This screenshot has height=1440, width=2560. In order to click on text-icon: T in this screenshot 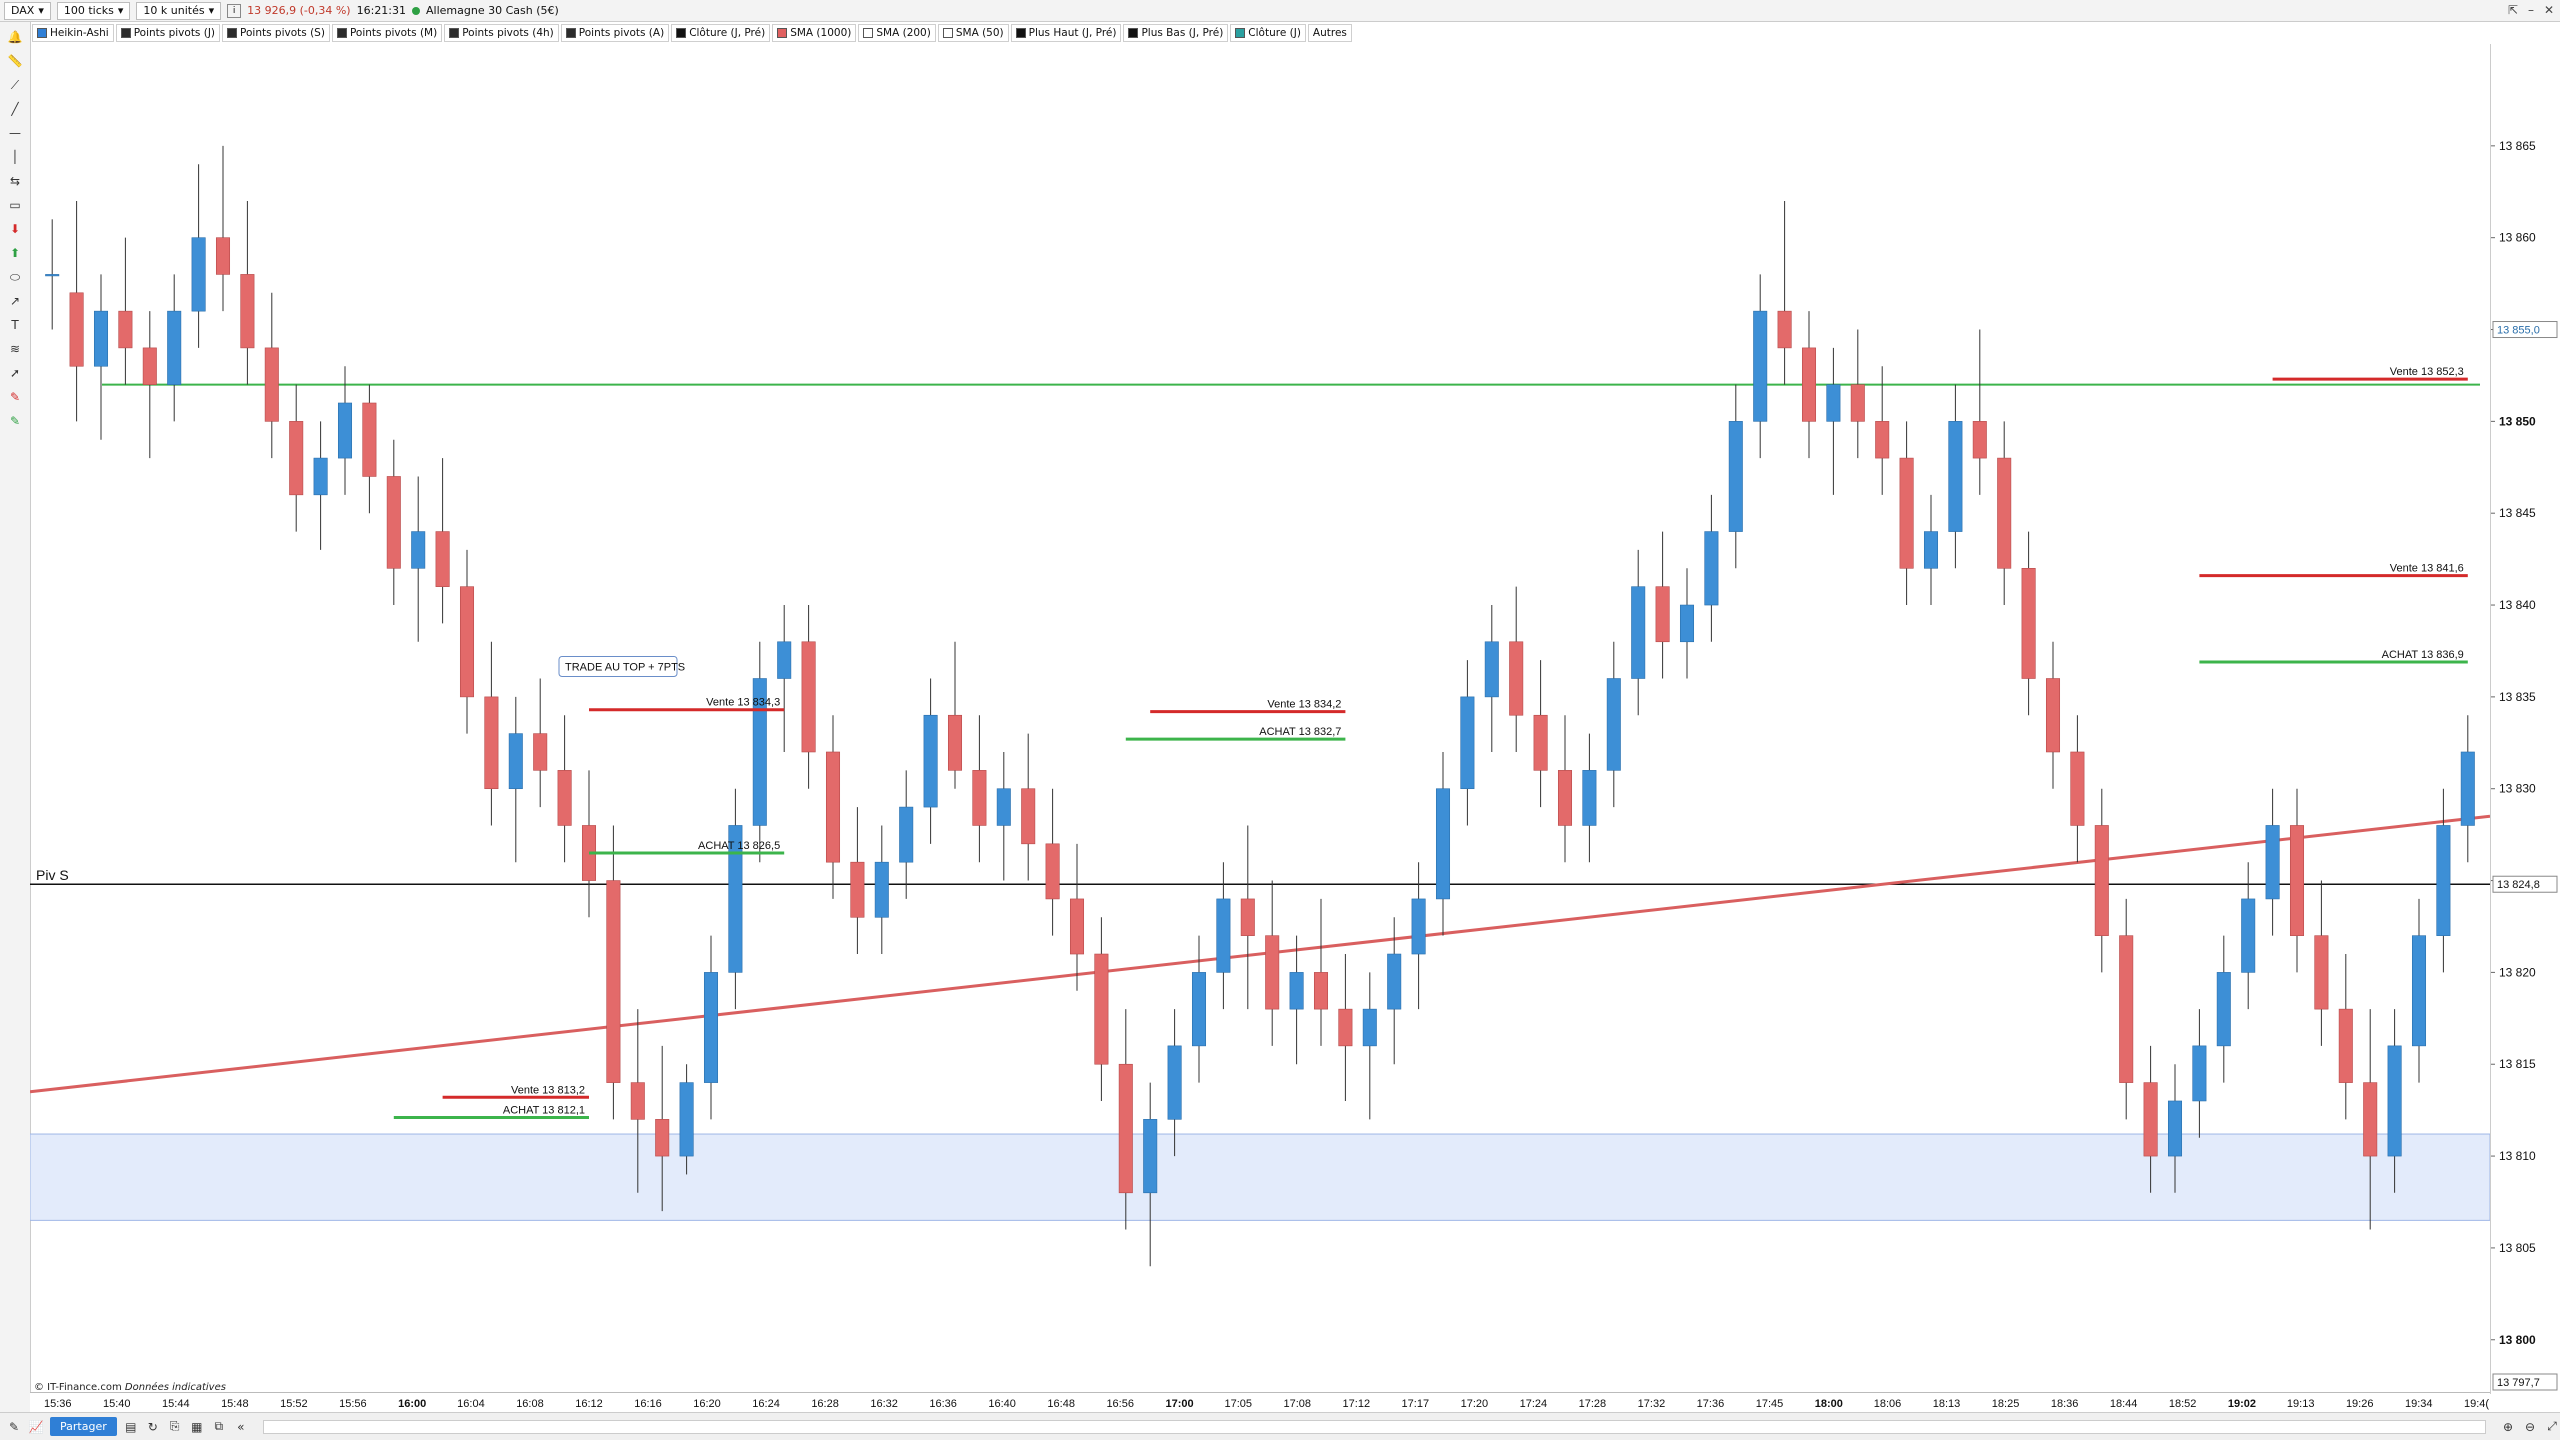, I will do `click(15, 325)`.